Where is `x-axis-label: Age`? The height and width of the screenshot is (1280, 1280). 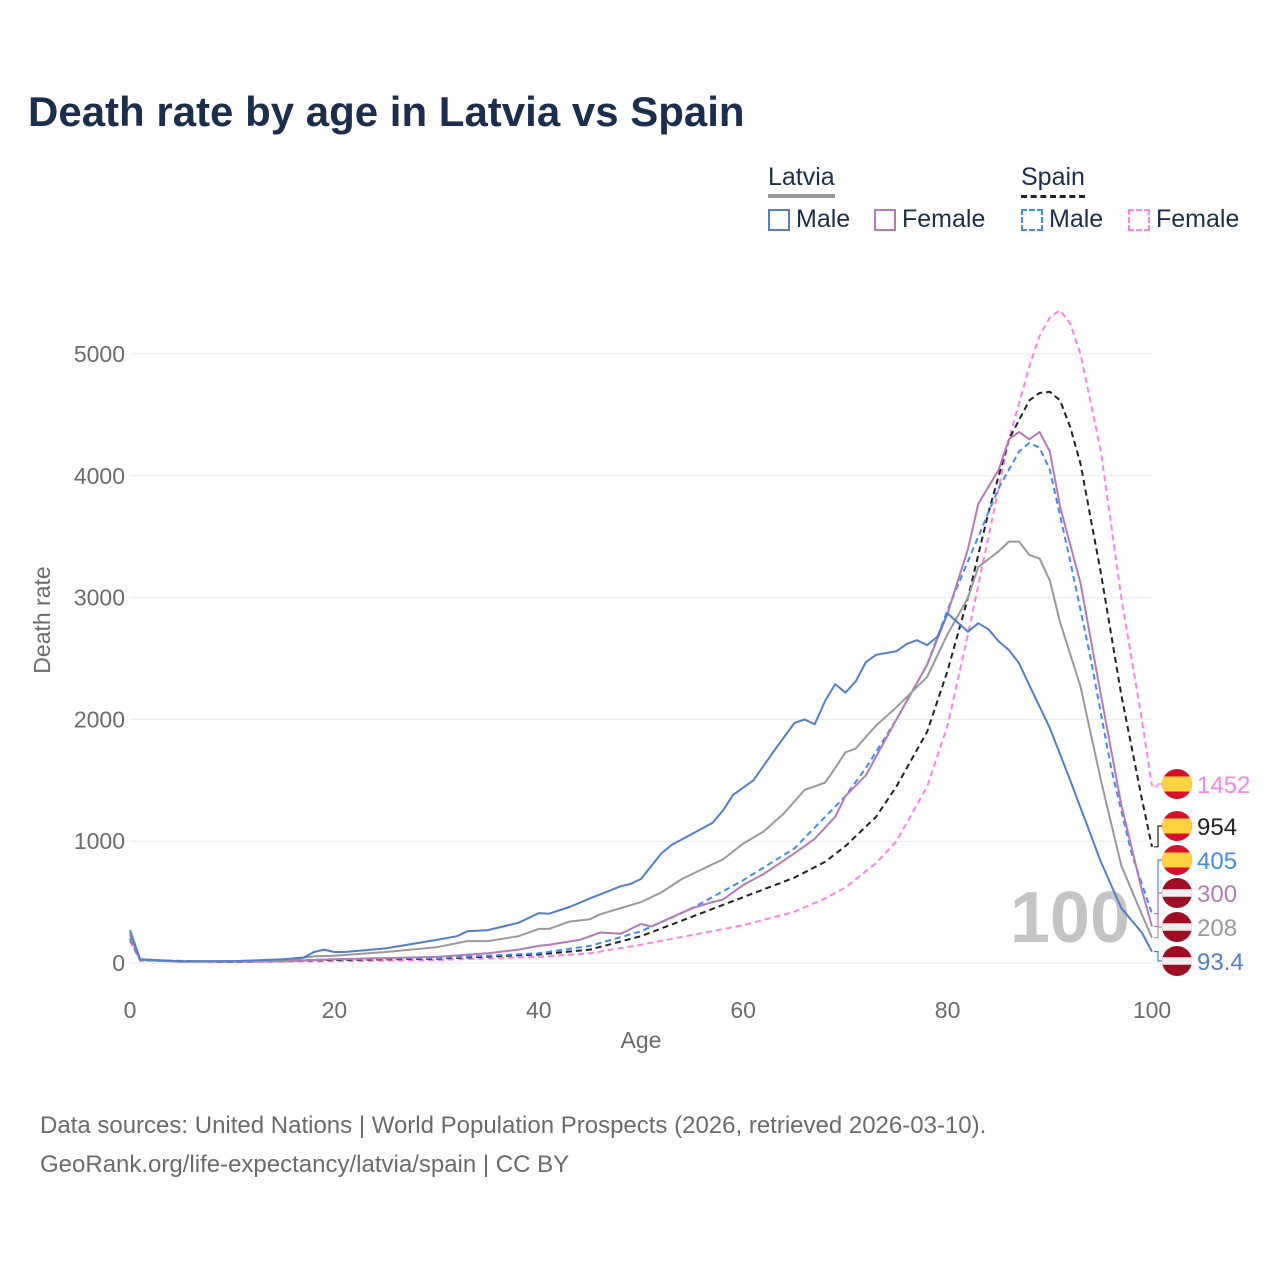 x-axis-label: Age is located at coordinates (641, 1040).